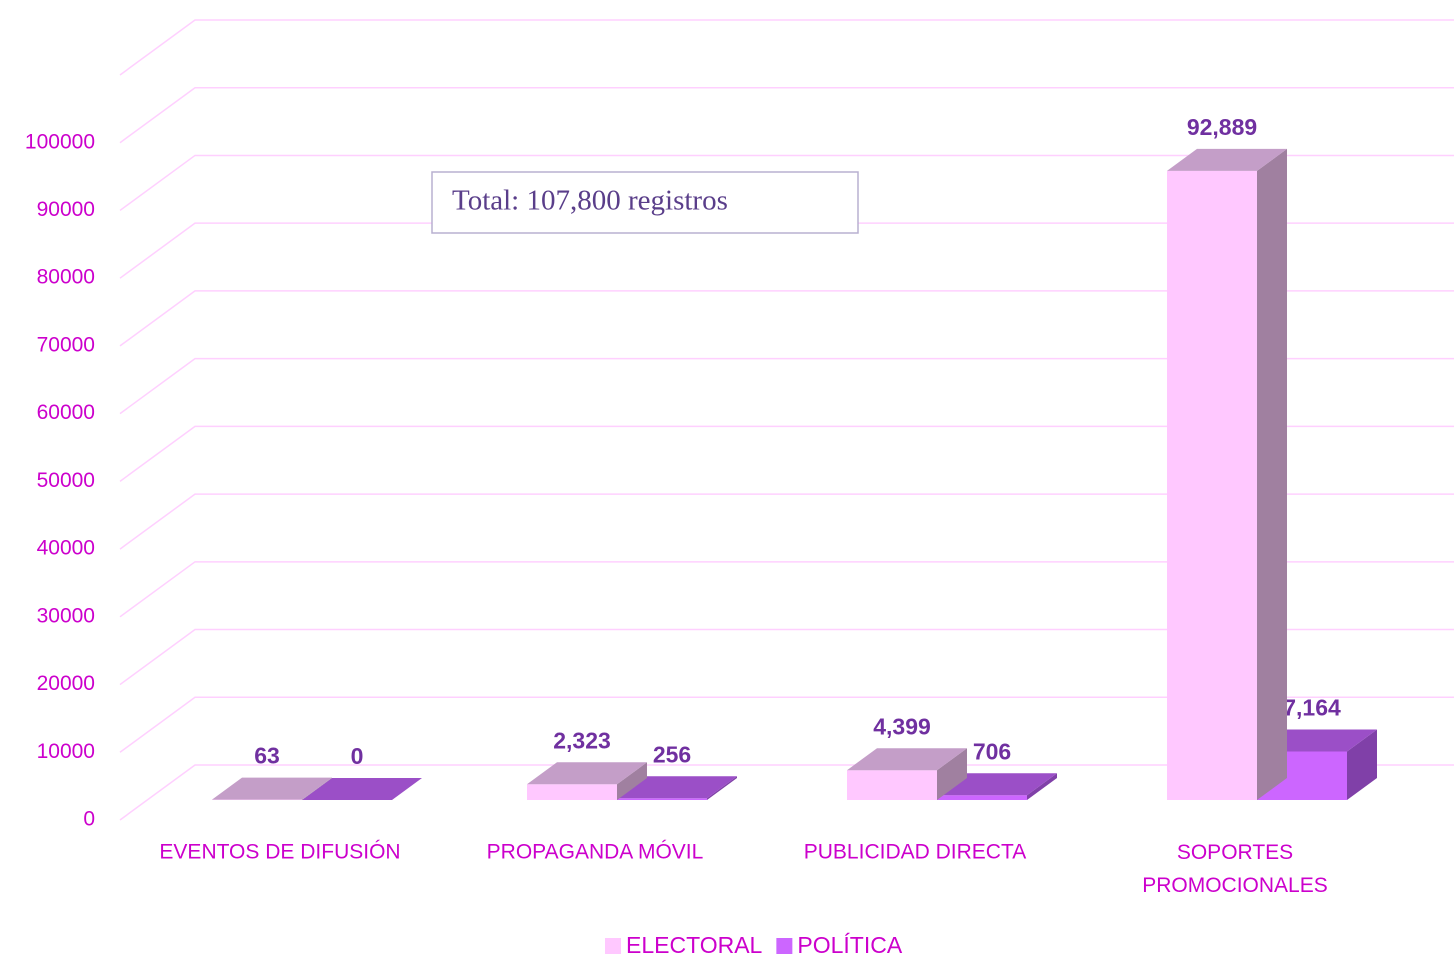 The image size is (1454, 959). What do you see at coordinates (590, 201) in the screenshot?
I see `annotation: Total: 107,800 registros` at bounding box center [590, 201].